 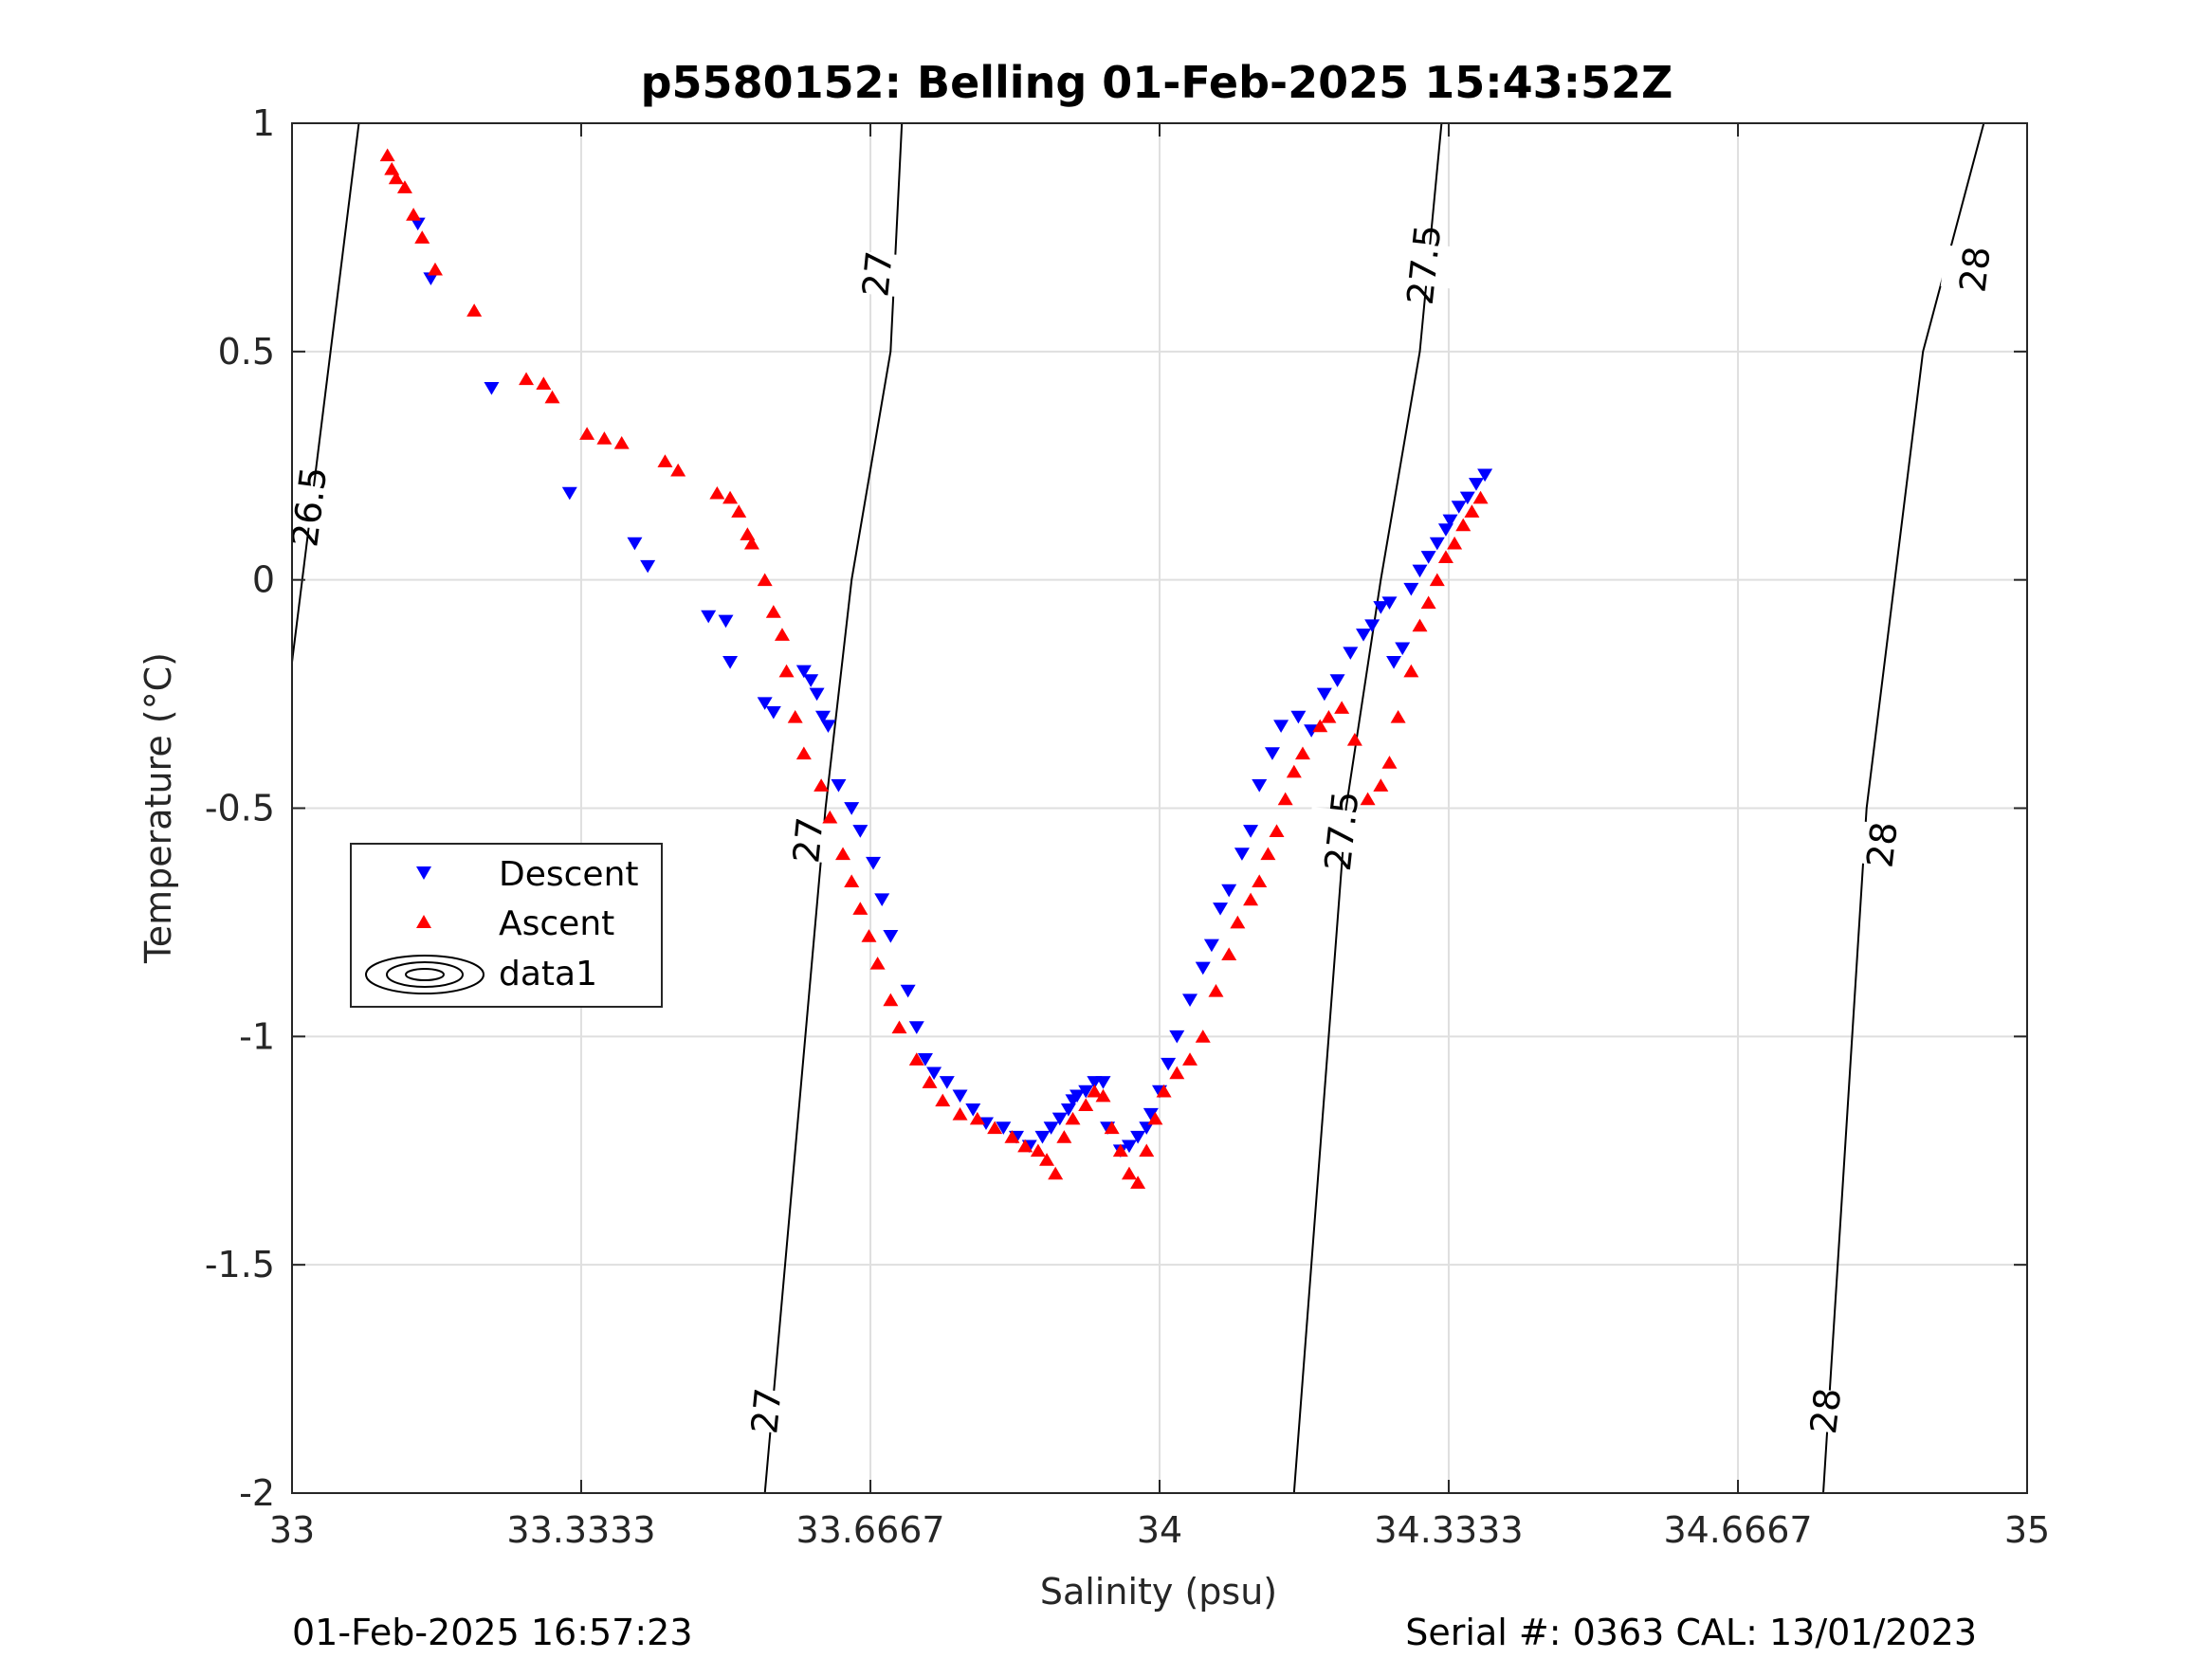 What do you see at coordinates (292, 1530) in the screenshot?
I see `x-tick-label: 33` at bounding box center [292, 1530].